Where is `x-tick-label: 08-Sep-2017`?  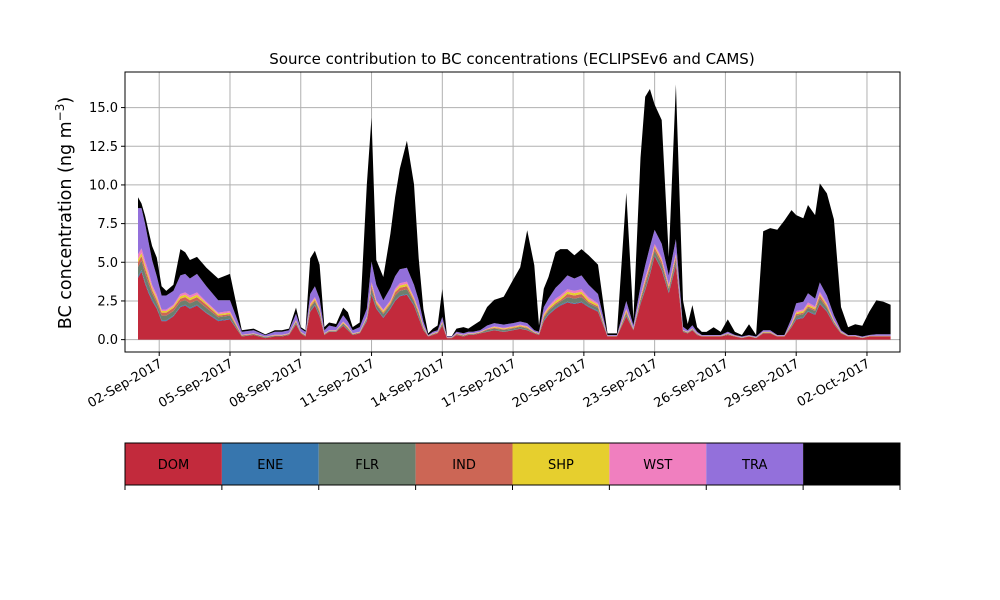
x-tick-label: 08-Sep-2017 is located at coordinates (267, 383).